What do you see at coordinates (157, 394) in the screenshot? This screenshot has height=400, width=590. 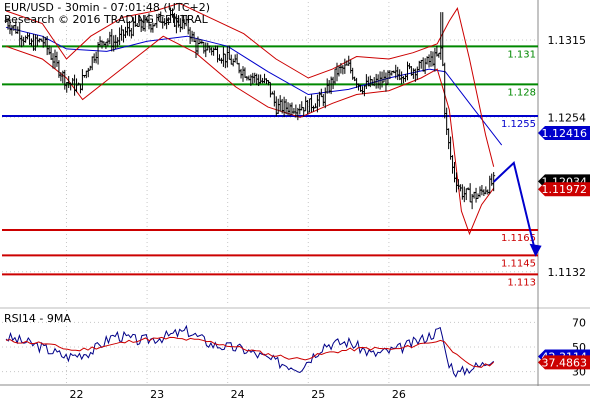 I see `time-tick-label: 23` at bounding box center [157, 394].